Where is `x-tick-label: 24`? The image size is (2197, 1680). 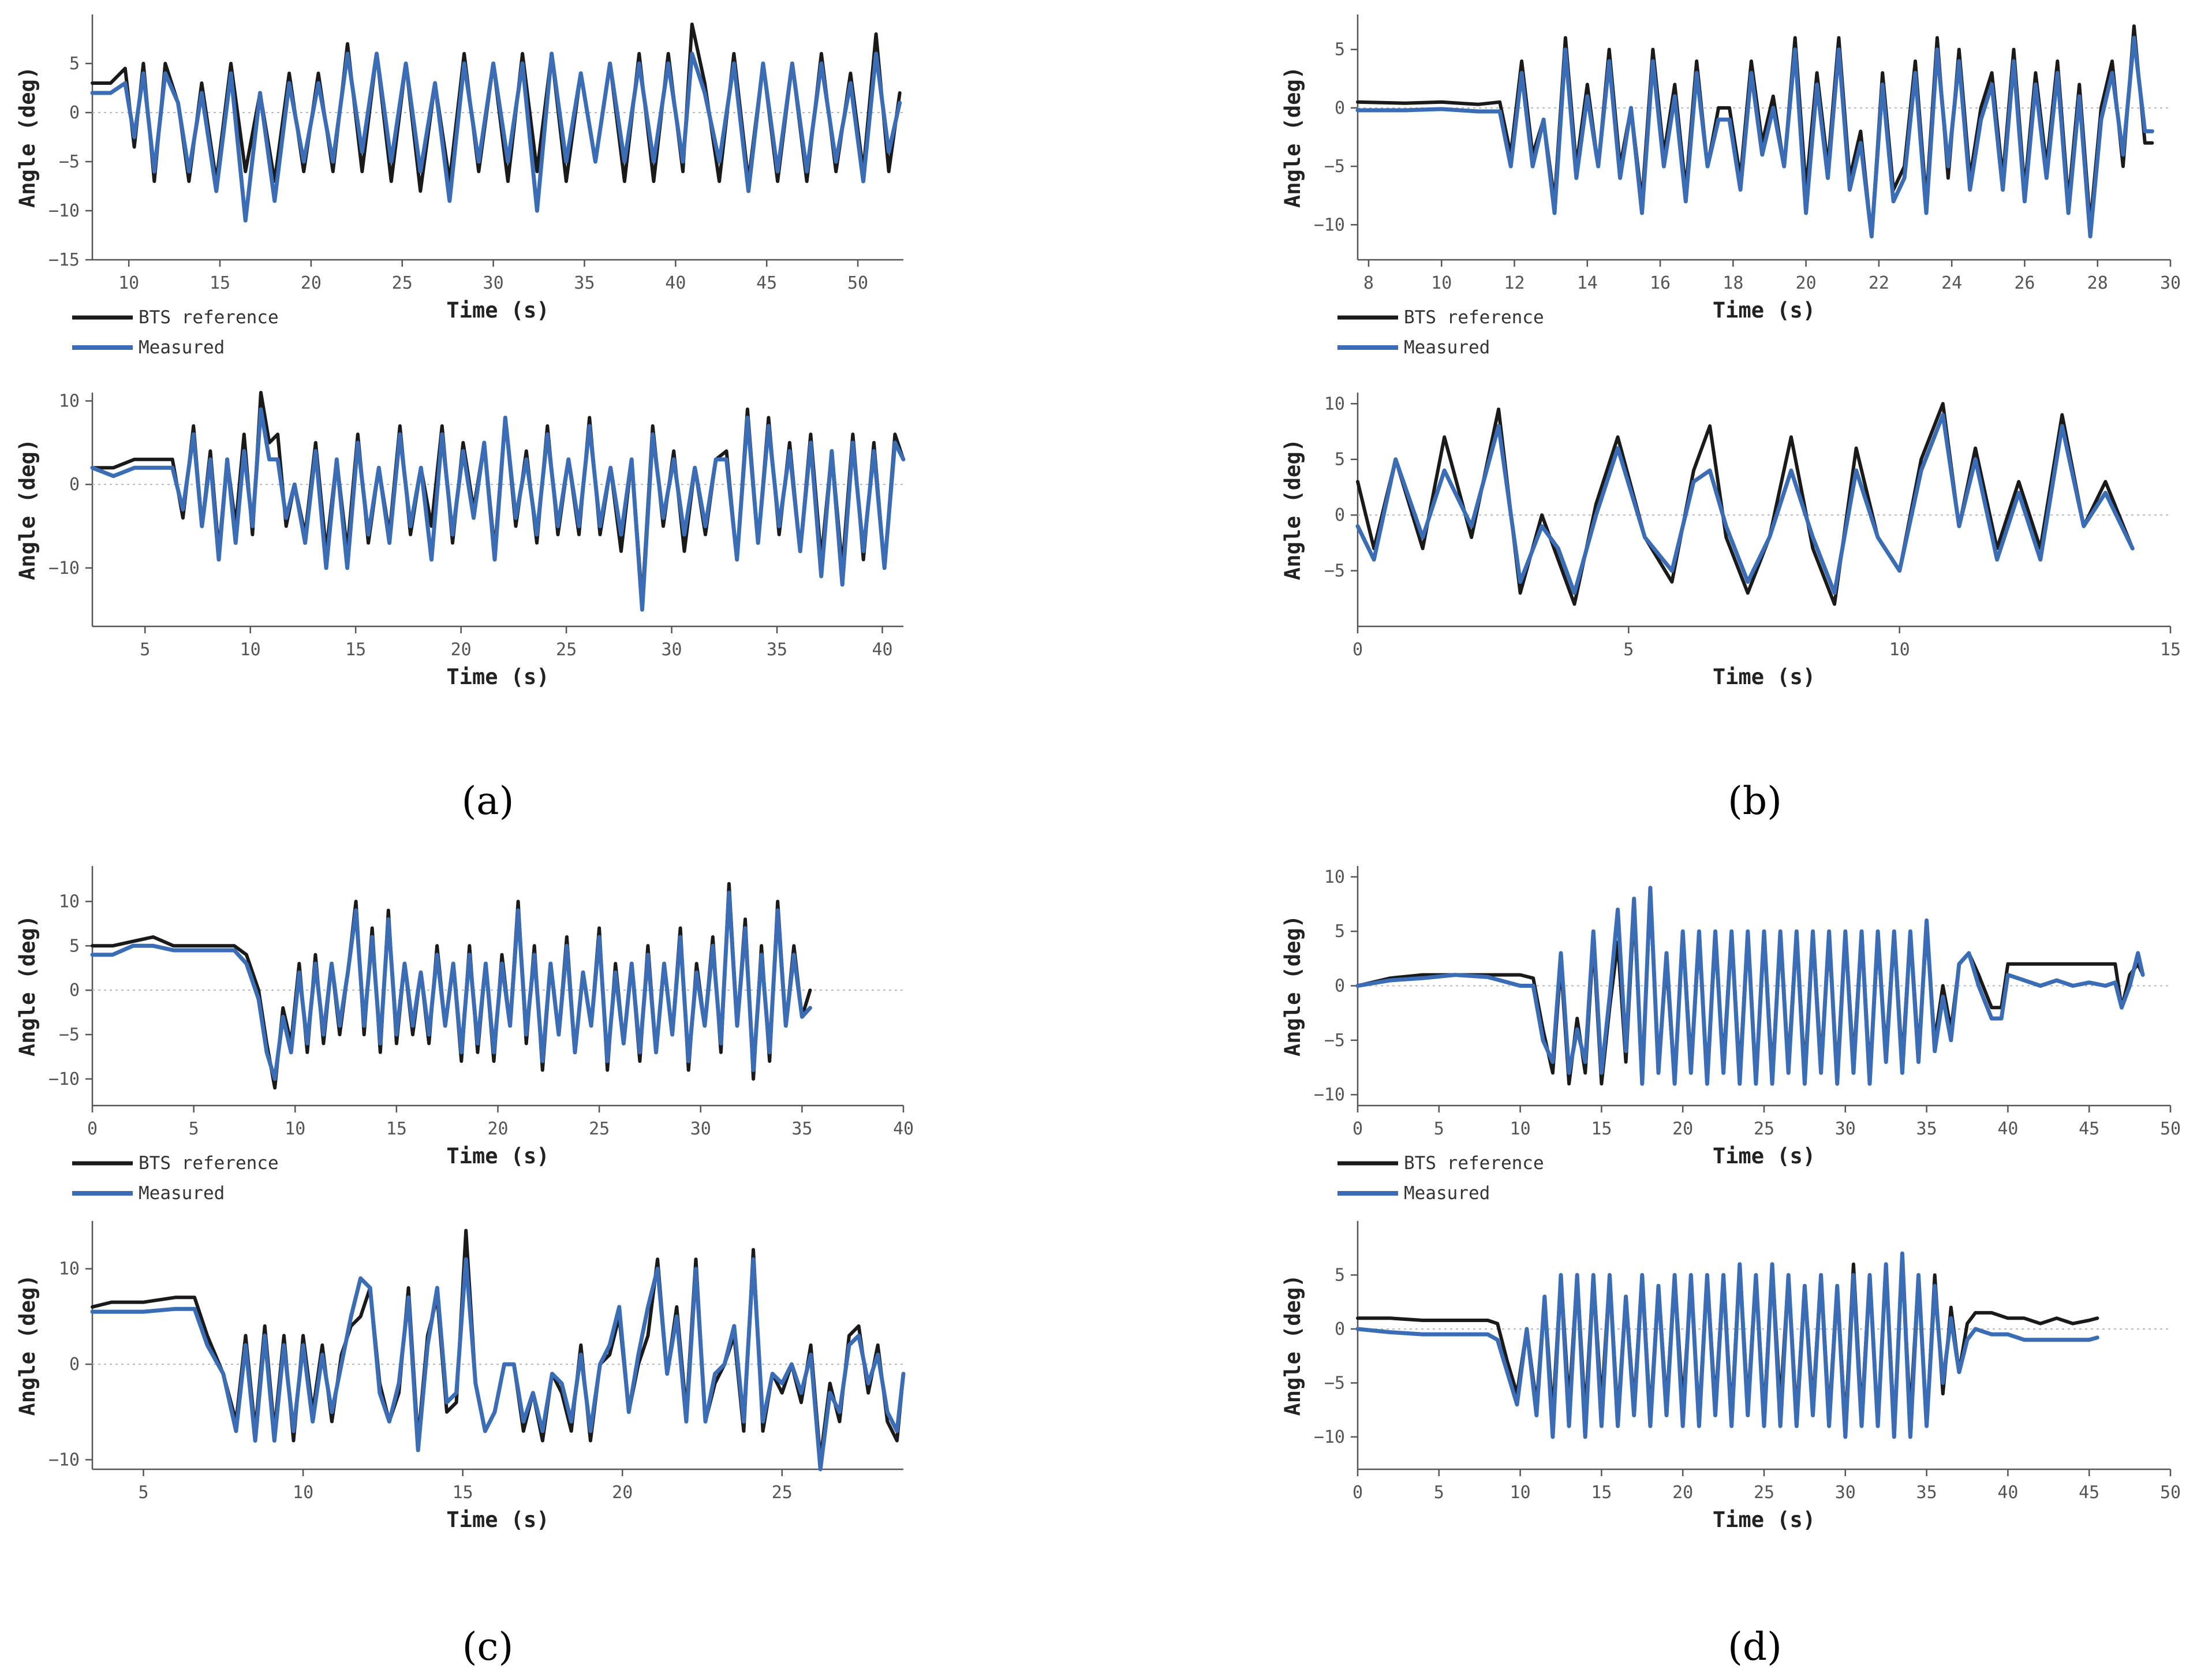 x-tick-label: 24 is located at coordinates (1952, 283).